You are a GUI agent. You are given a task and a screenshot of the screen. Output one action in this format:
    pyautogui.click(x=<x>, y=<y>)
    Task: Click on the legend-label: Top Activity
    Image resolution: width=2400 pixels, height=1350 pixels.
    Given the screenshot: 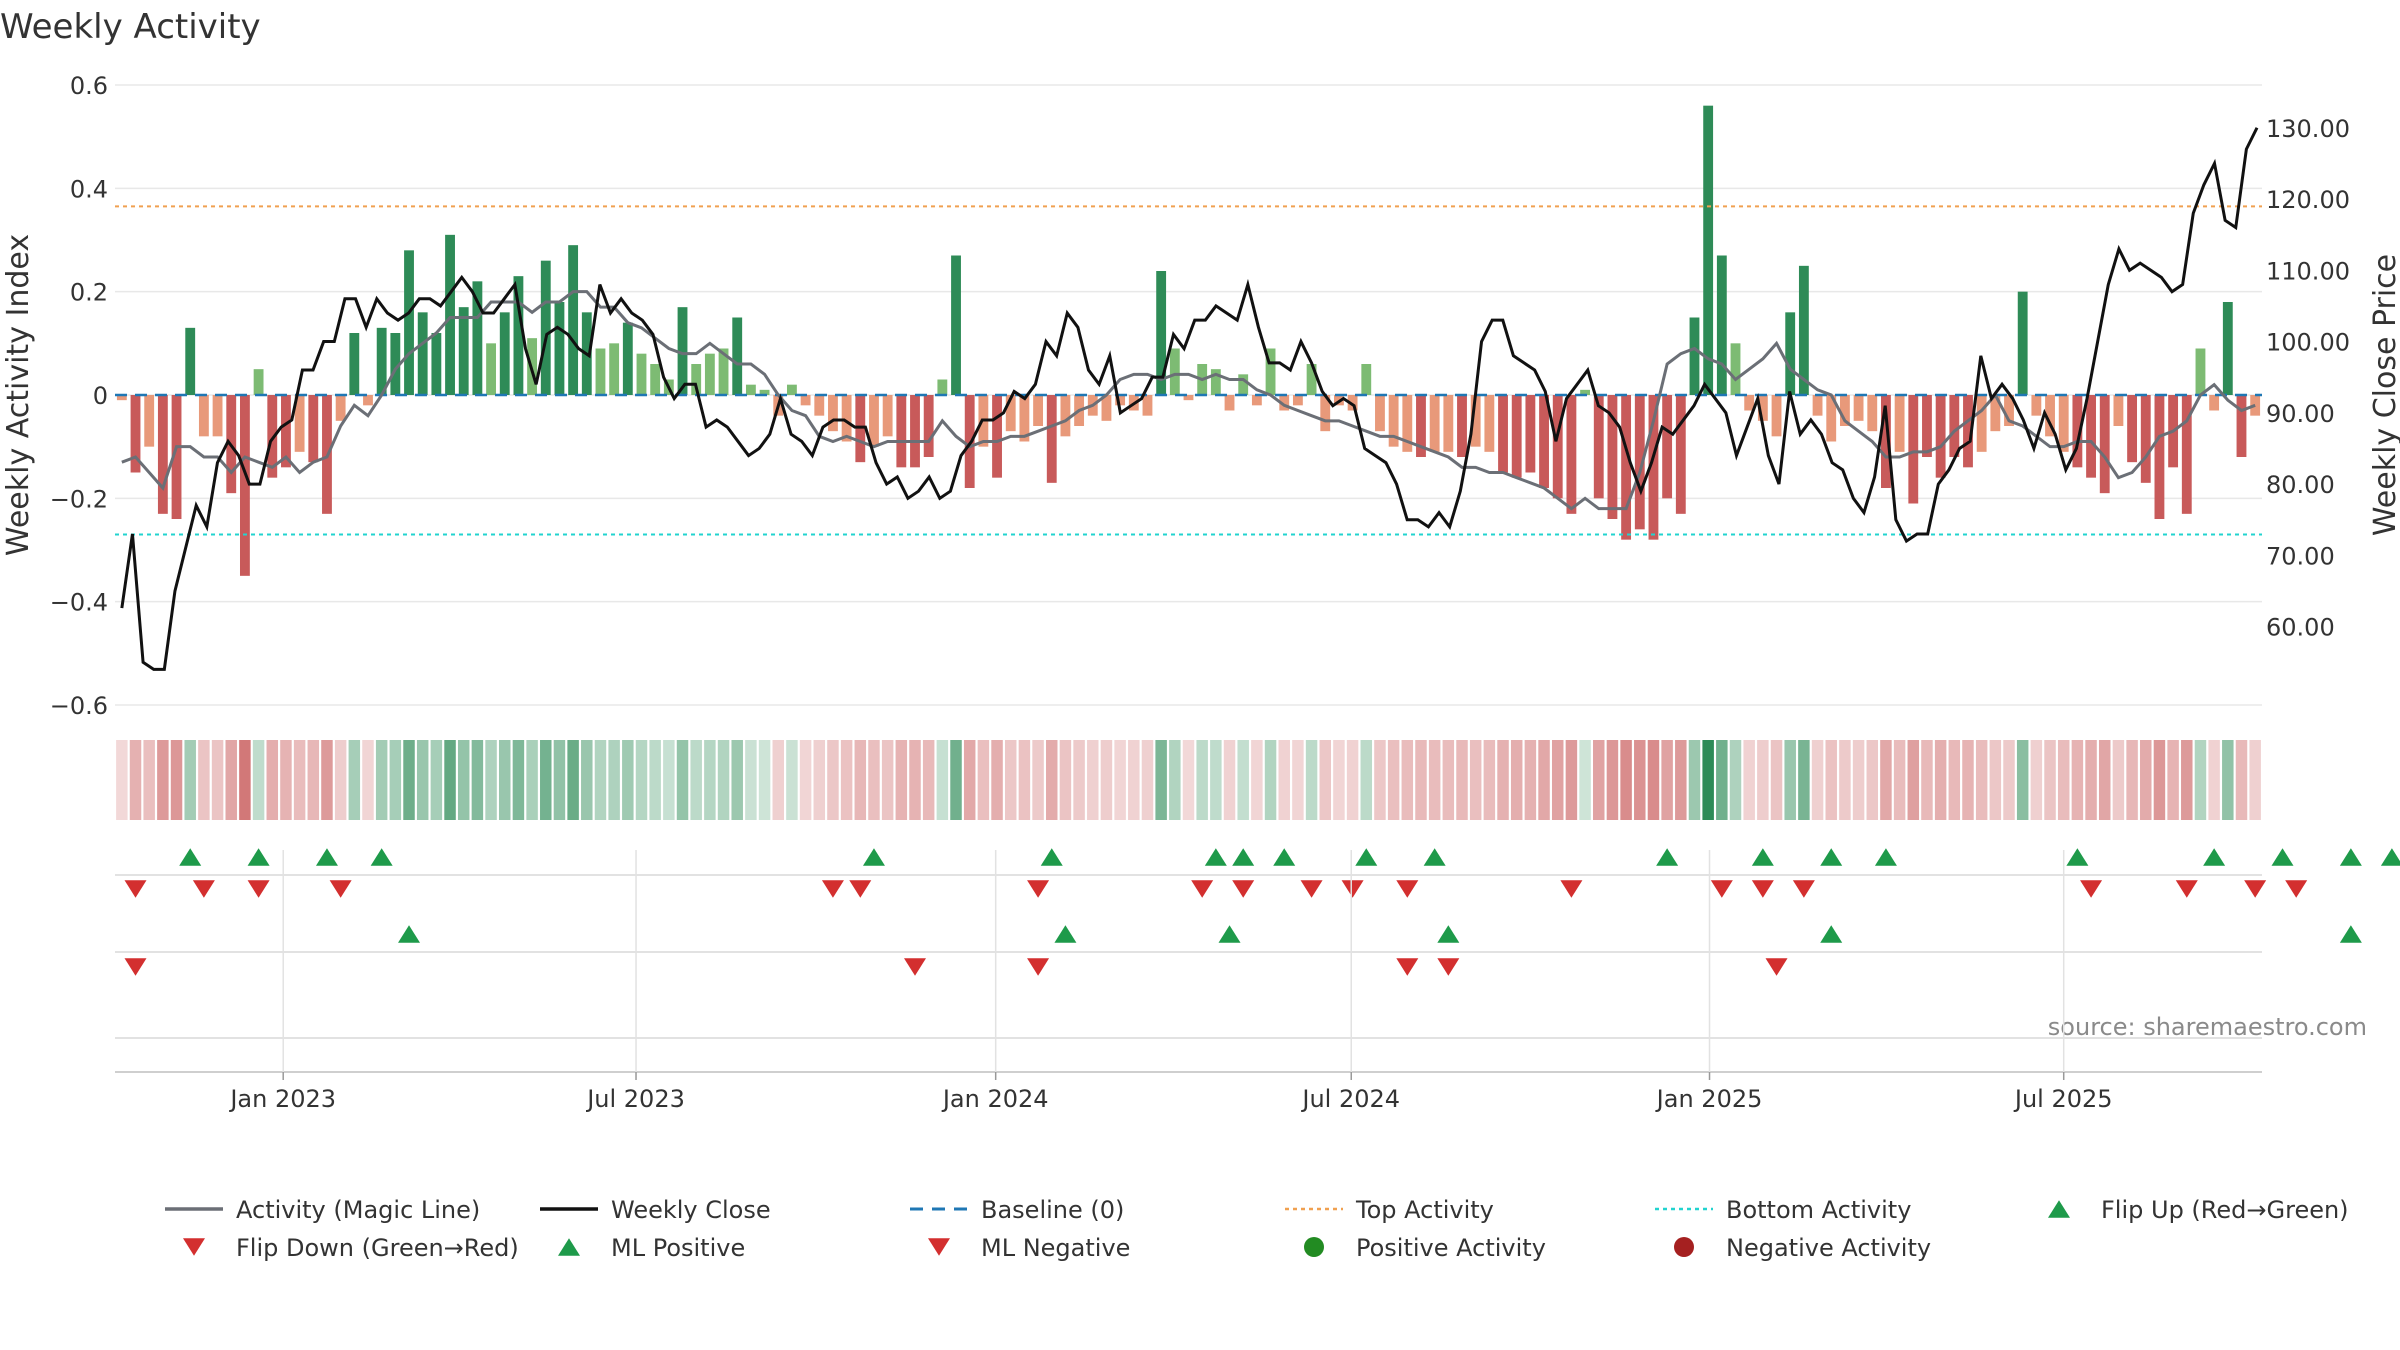 What is the action you would take?
    pyautogui.click(x=1424, y=1210)
    